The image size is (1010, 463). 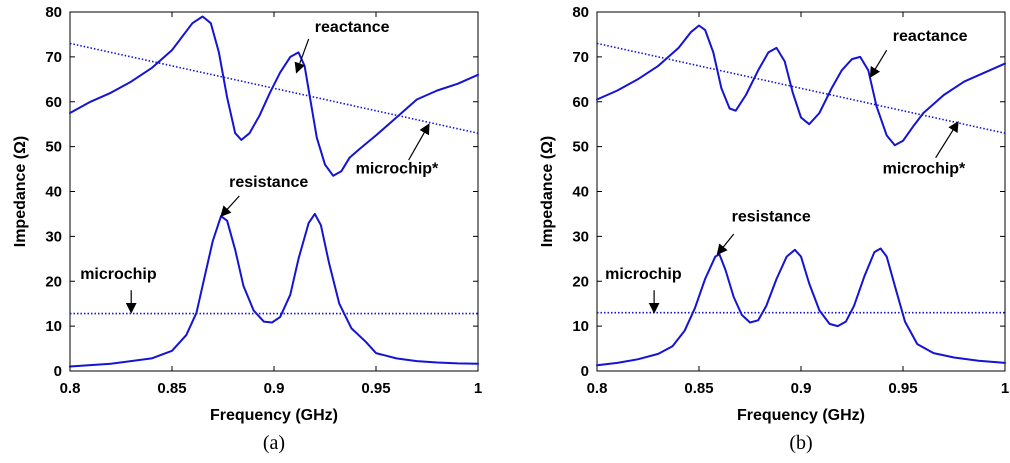 I want to click on figure-caption-b: (b), so click(x=800, y=443).